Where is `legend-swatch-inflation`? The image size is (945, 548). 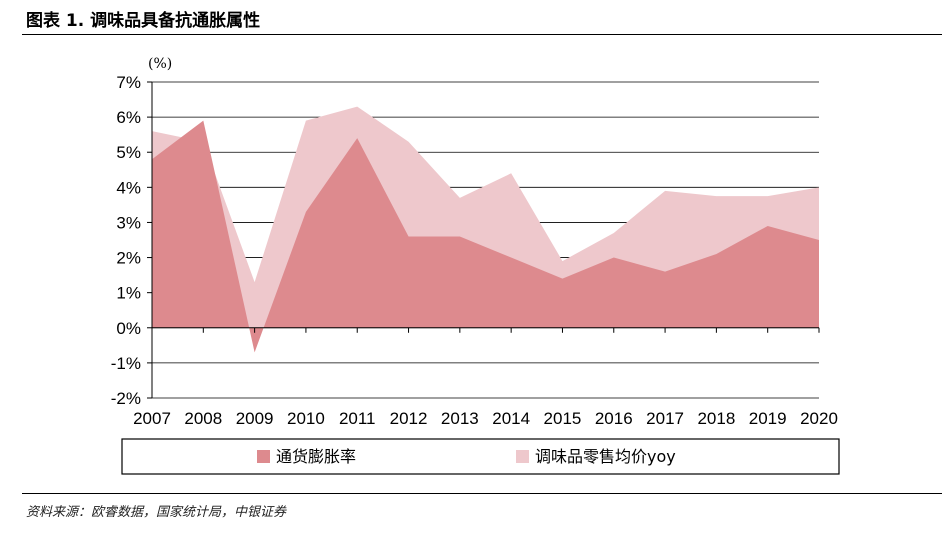 legend-swatch-inflation is located at coordinates (263, 456).